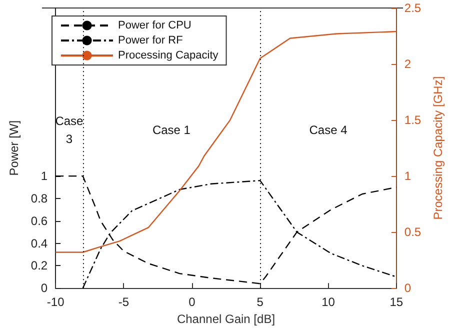 Image resolution: width=452 pixels, height=330 pixels. What do you see at coordinates (168, 56) in the screenshot?
I see `legend-label: Processing Capacity` at bounding box center [168, 56].